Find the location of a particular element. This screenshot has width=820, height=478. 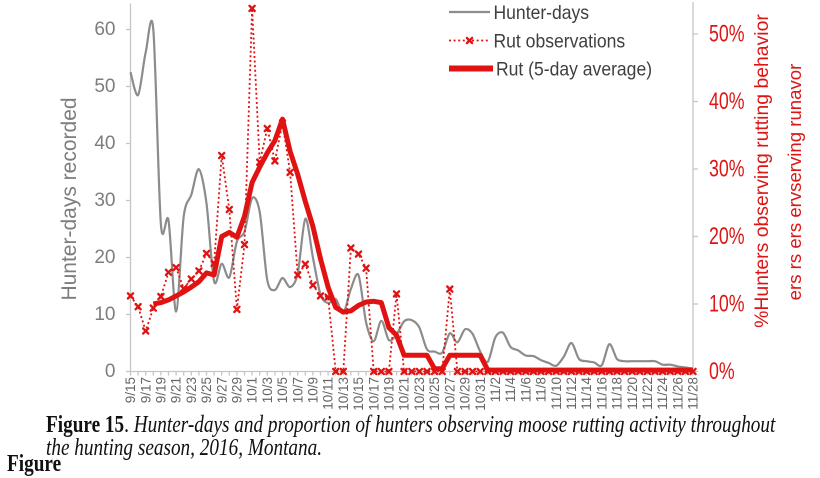

svg-text: 11/14 is located at coordinates (586, 393).